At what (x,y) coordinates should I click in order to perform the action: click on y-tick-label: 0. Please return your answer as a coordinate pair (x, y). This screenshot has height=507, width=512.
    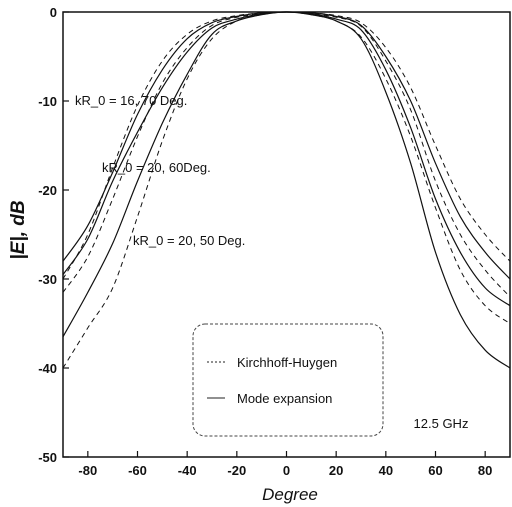
    Looking at the image, I should click on (53, 12).